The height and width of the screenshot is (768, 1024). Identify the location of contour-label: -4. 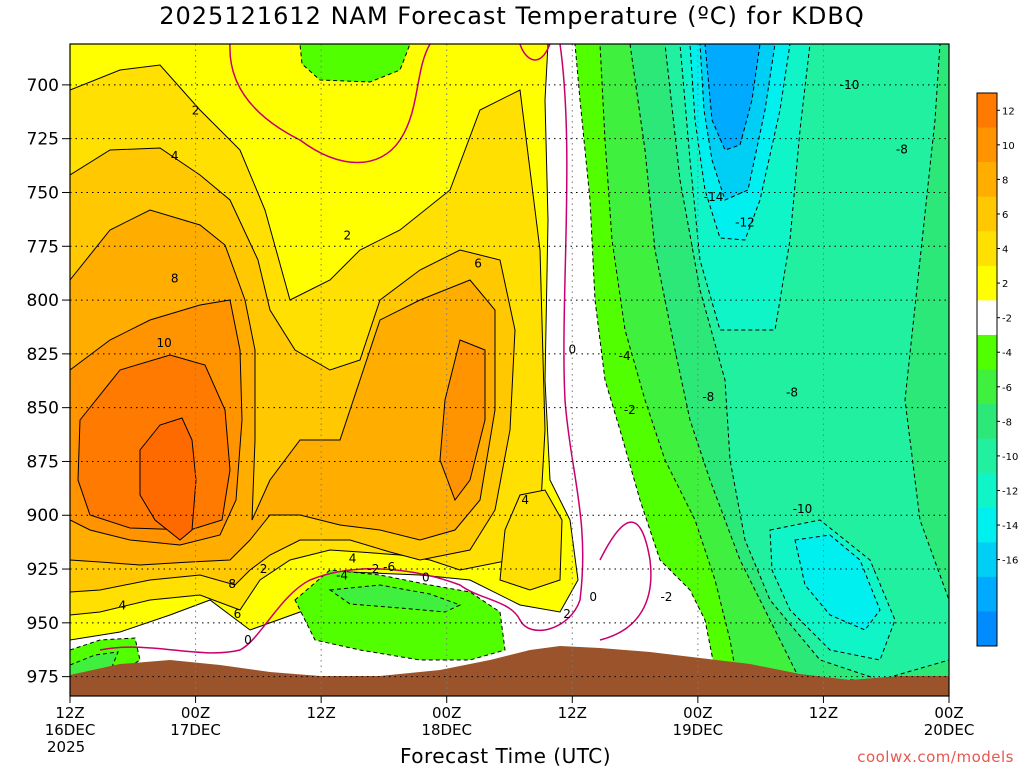
(342, 575).